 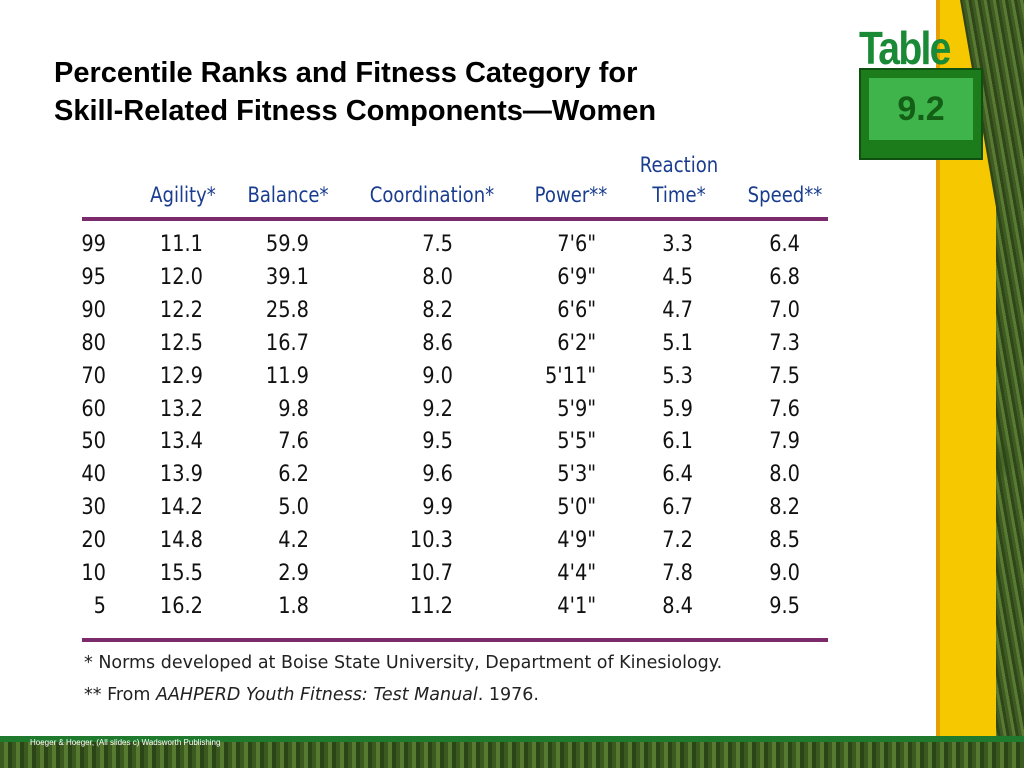 I want to click on cell-speed: 8.0, so click(x=784, y=475).